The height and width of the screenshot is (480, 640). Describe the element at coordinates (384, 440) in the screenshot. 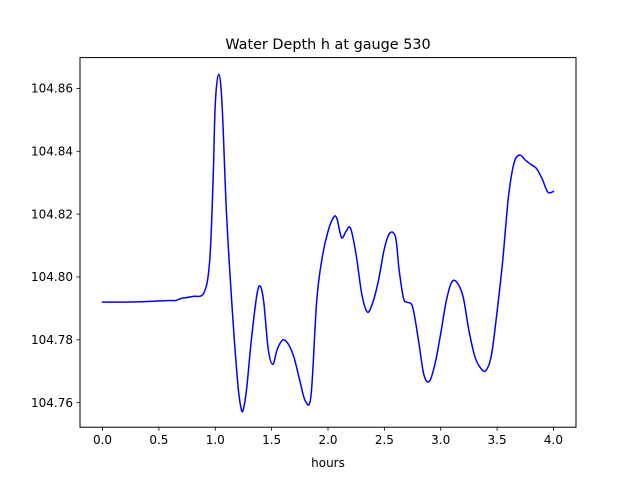

I see `x-tick-label: 2.5` at that location.